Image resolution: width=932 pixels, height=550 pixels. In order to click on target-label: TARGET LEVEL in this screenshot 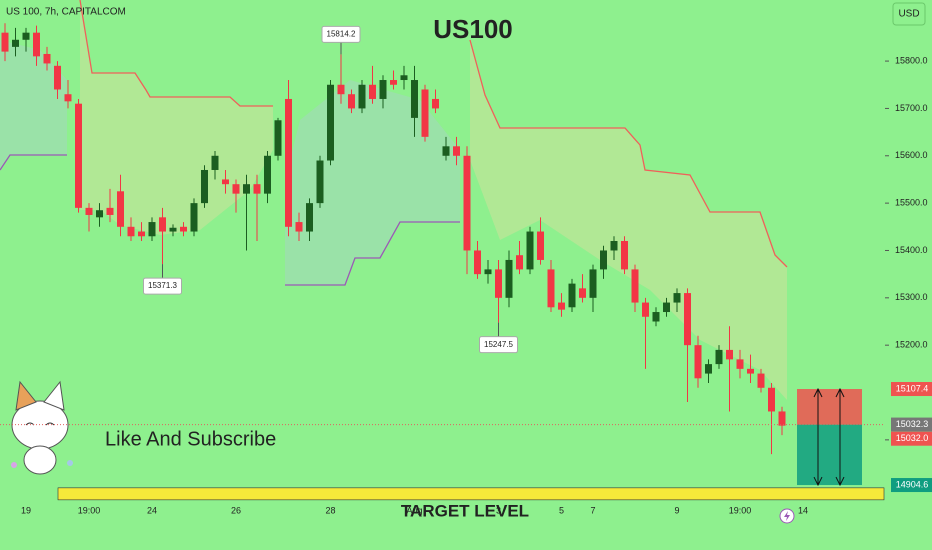, I will do `click(465, 510)`.